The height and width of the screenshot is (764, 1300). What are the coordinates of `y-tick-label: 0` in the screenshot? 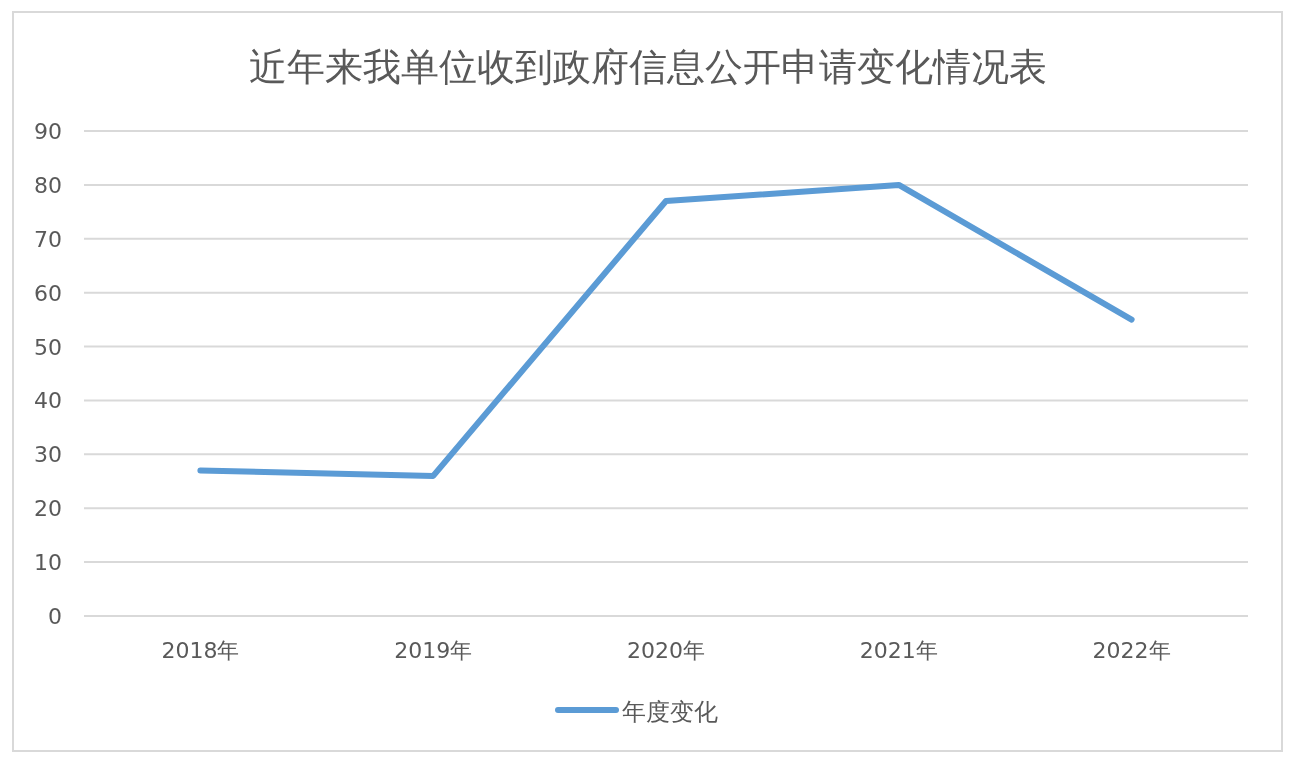 It's located at (55, 616).